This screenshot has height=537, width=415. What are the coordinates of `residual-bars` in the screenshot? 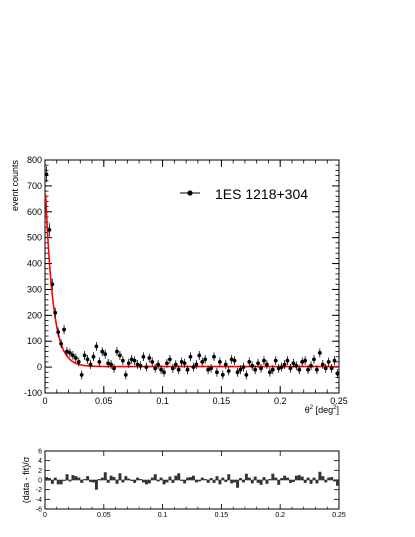 It's located at (192, 480).